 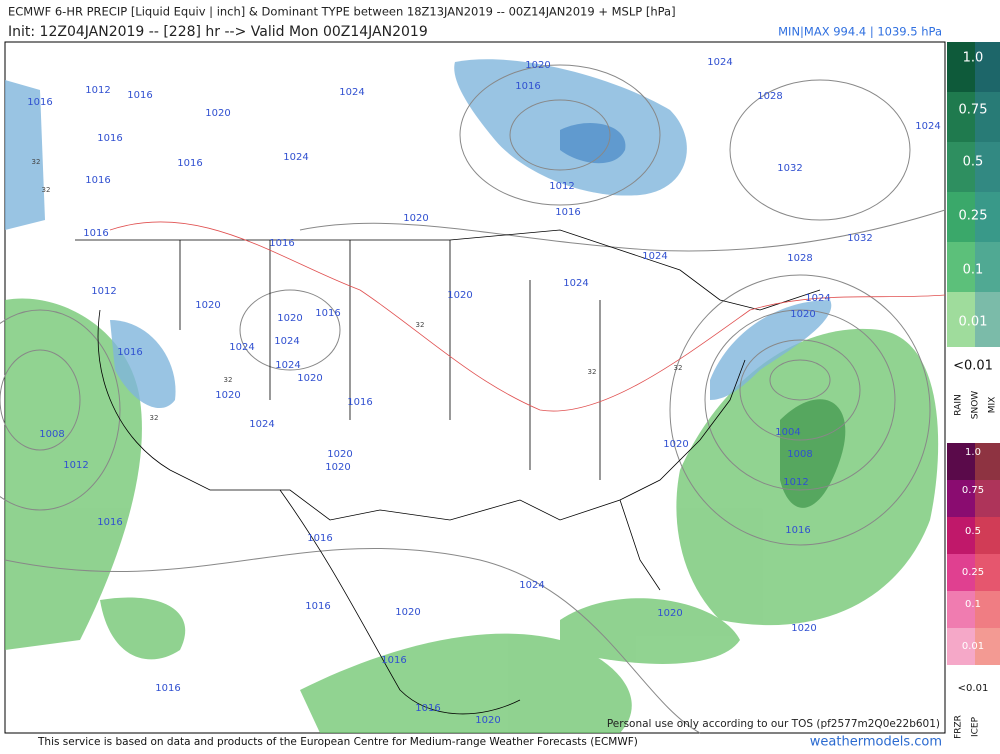 I want to click on type-label: RAIN, so click(x=959, y=404).